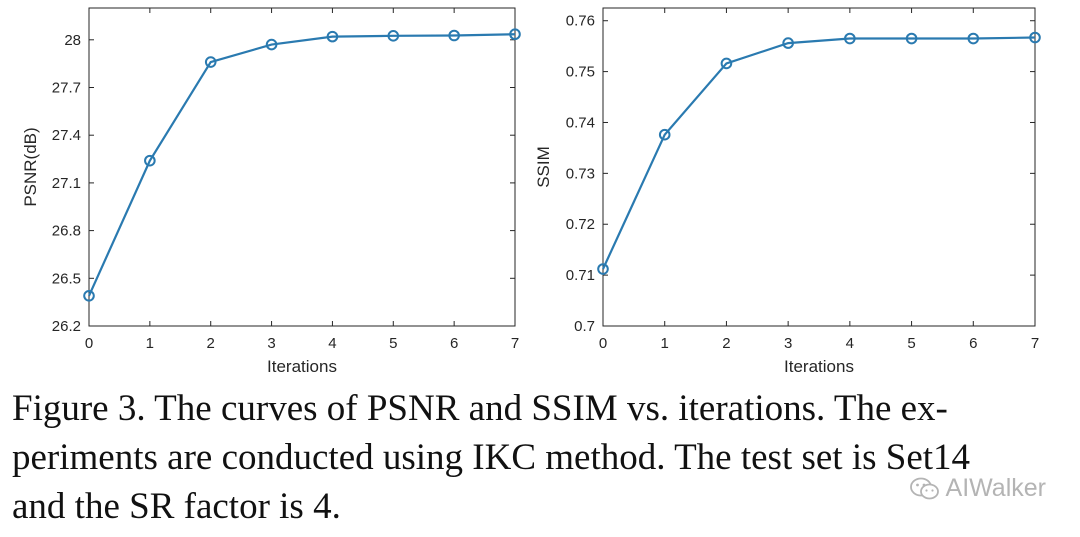 Image resolution: width=1080 pixels, height=537 pixels. What do you see at coordinates (580, 224) in the screenshot?
I see `ssim-y-tick-label: 0.72` at bounding box center [580, 224].